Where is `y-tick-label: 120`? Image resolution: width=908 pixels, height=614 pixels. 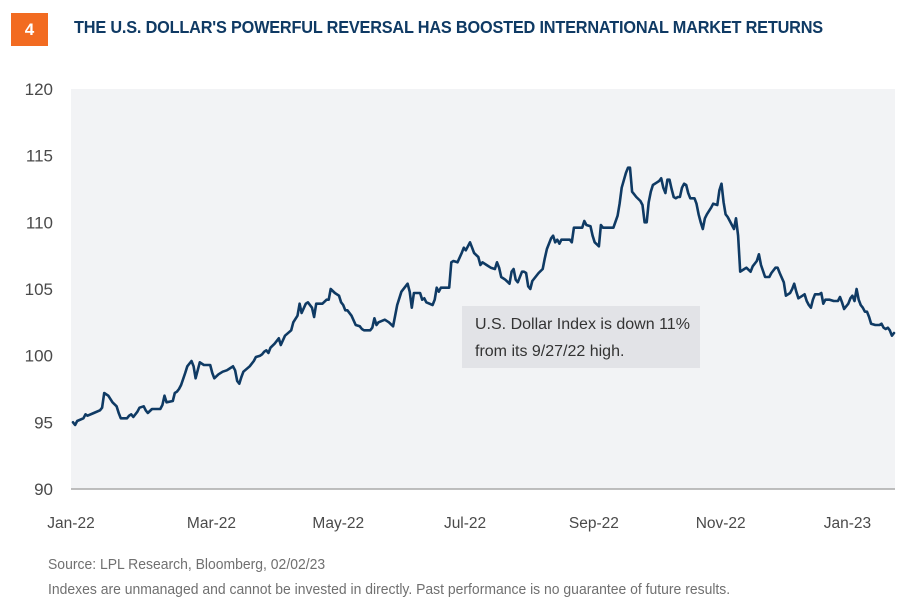 y-tick-label: 120 is located at coordinates (39, 89).